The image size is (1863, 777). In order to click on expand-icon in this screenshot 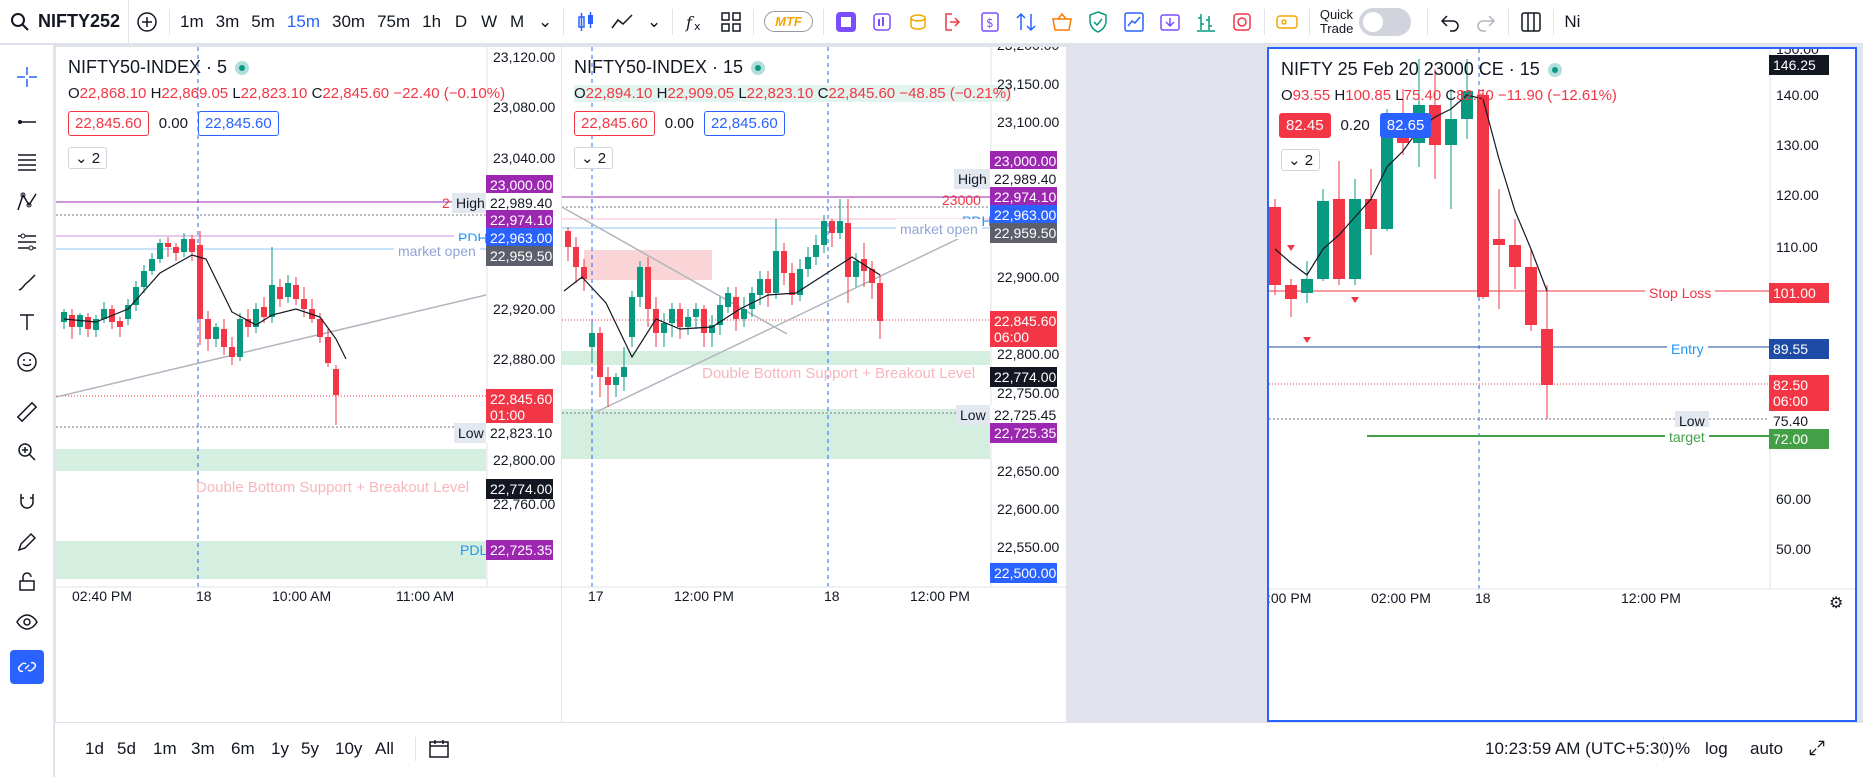, I will do `click(1817, 748)`.